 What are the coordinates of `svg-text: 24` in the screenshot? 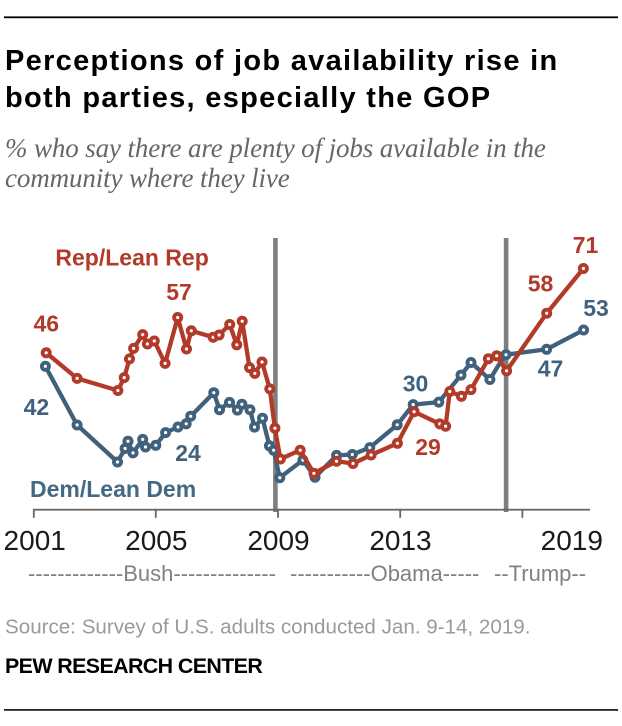 It's located at (188, 453).